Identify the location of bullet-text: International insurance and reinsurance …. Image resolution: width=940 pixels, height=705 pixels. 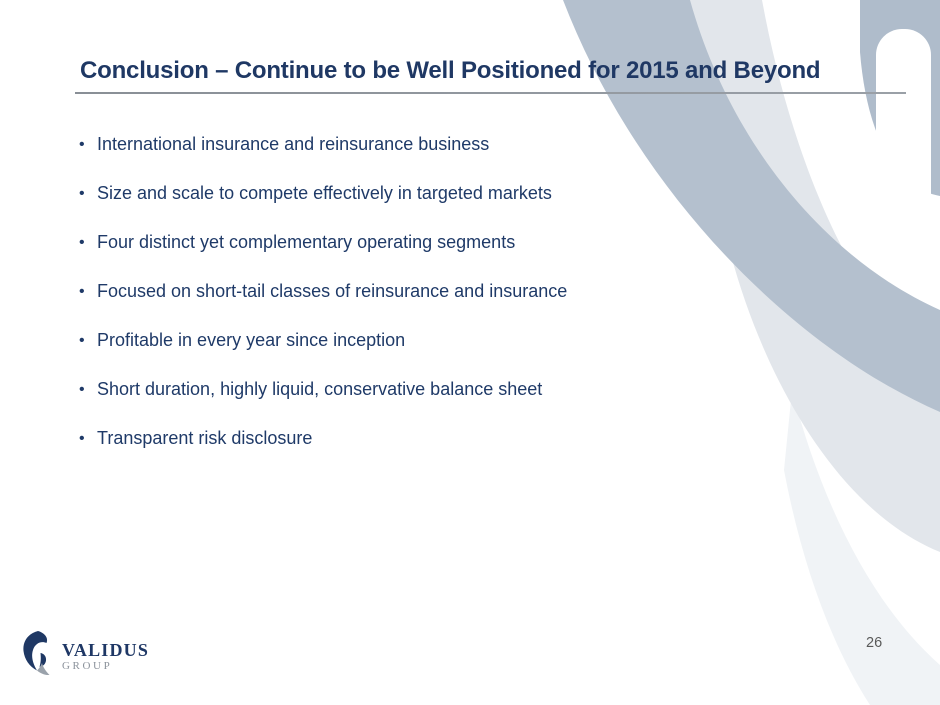
(293, 144).